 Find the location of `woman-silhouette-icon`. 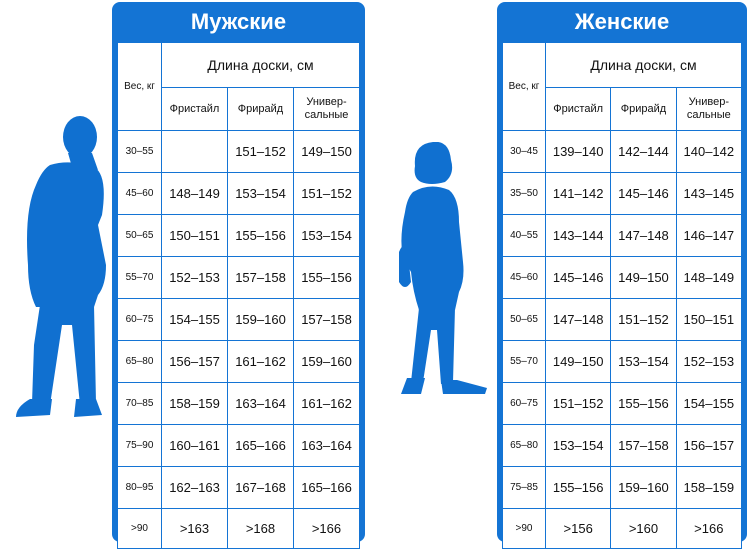

woman-silhouette-icon is located at coordinates (443, 268).